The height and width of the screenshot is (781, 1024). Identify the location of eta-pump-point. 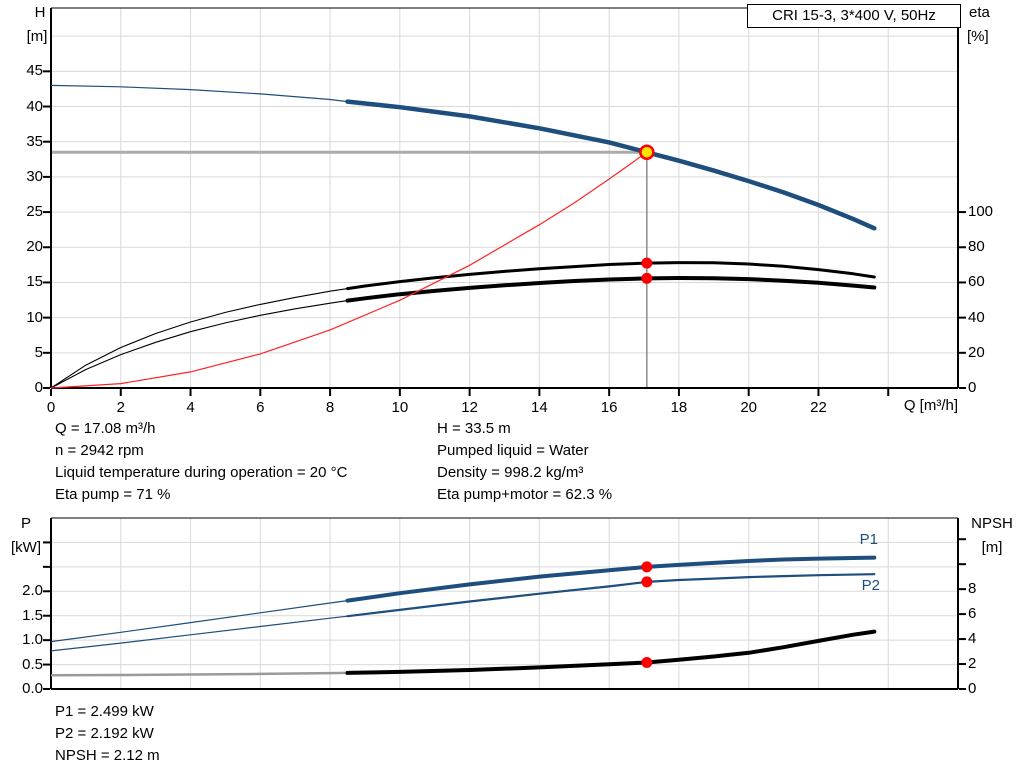
(647, 263).